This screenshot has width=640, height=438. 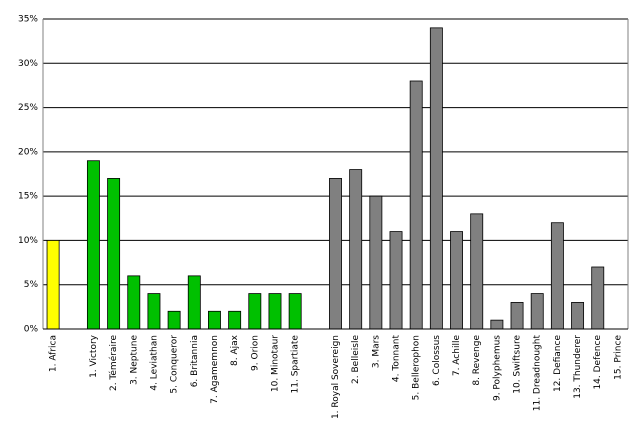 What do you see at coordinates (417, 367) in the screenshot?
I see `x-tick-label: 5. Bellerophon` at bounding box center [417, 367].